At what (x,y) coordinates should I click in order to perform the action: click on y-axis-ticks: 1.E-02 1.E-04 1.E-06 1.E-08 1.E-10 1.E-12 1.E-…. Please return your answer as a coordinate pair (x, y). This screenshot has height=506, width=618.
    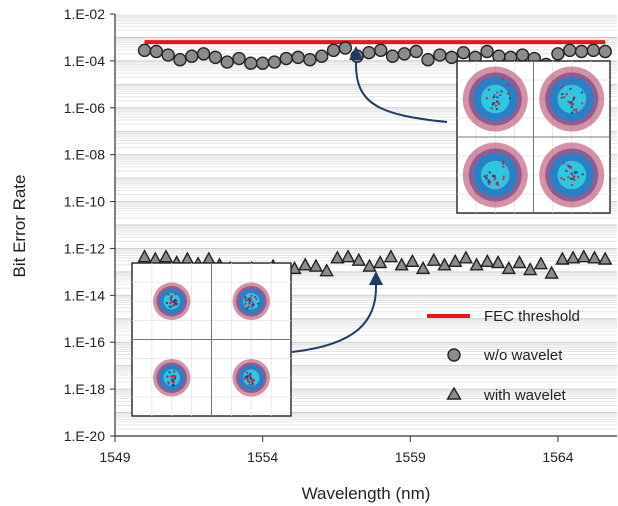
    Looking at the image, I should click on (89, 225).